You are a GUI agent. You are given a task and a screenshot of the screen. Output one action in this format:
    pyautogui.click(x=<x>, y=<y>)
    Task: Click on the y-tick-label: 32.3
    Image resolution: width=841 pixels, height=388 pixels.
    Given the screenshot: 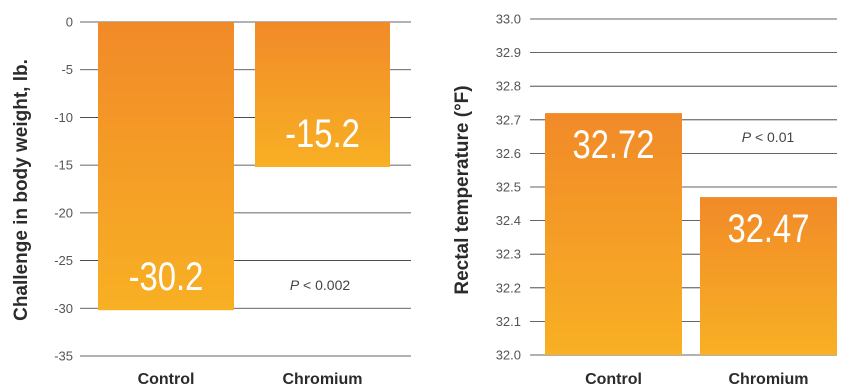 What is the action you would take?
    pyautogui.click(x=508, y=254)
    